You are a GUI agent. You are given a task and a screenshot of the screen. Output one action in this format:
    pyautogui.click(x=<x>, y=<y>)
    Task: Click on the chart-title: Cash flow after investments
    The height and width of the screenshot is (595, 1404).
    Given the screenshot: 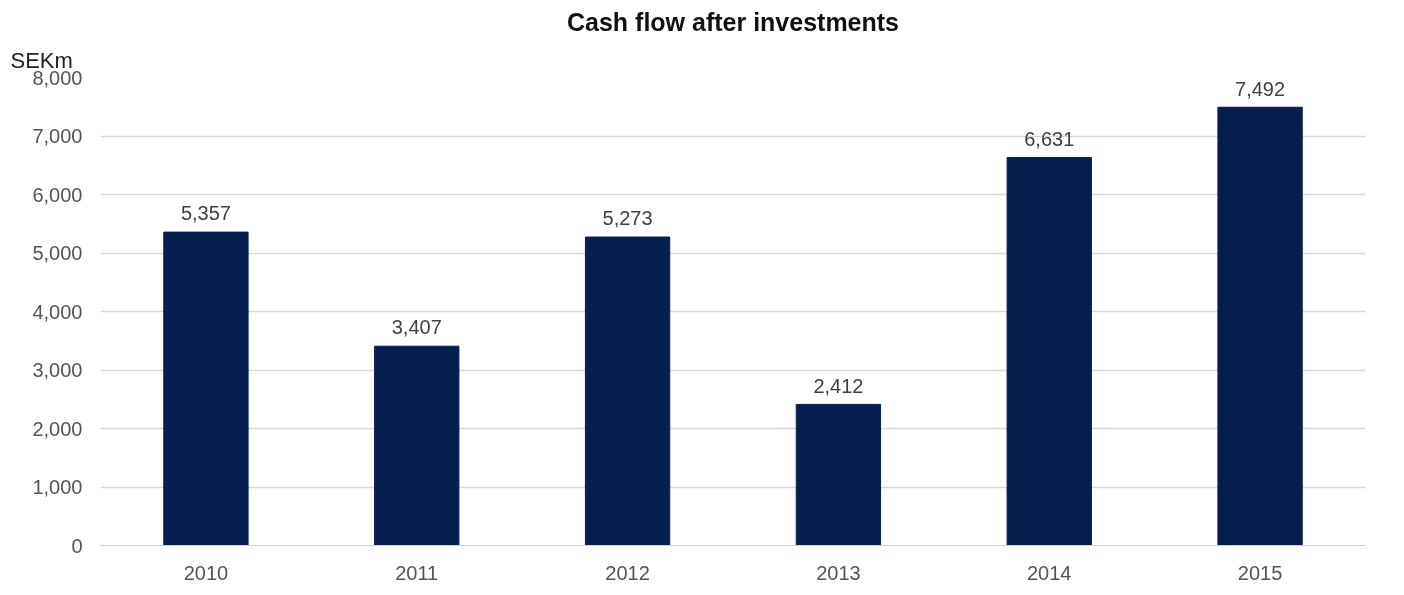 What is the action you would take?
    pyautogui.click(x=733, y=21)
    